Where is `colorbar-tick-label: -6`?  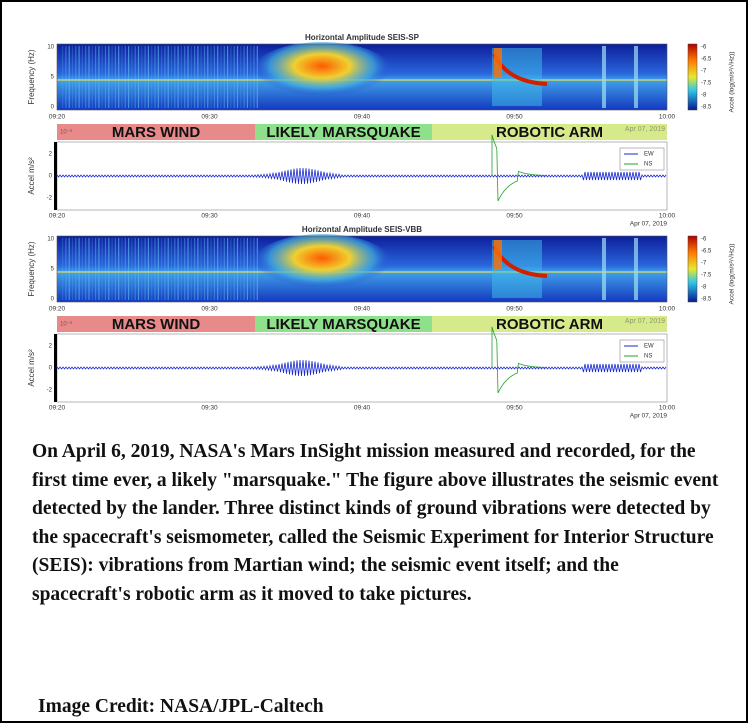
colorbar-tick-label: -6 is located at coordinates (704, 240).